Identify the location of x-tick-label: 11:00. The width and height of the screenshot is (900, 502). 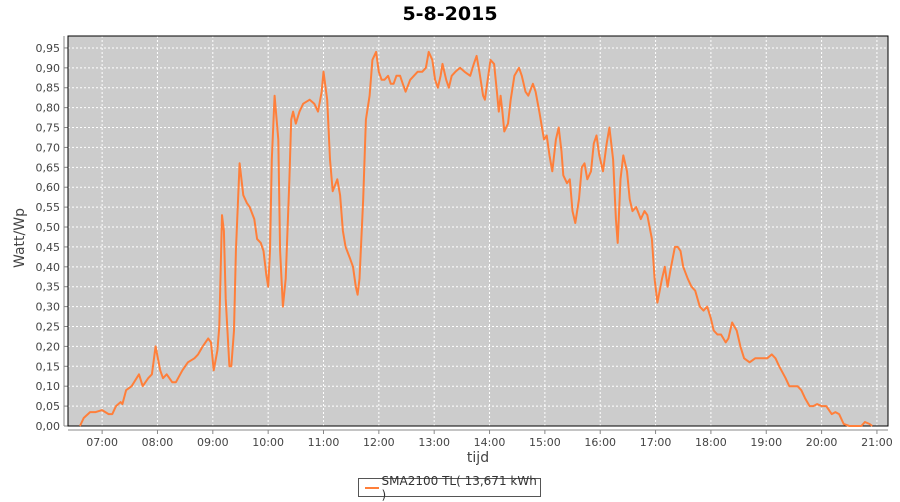
(324, 442).